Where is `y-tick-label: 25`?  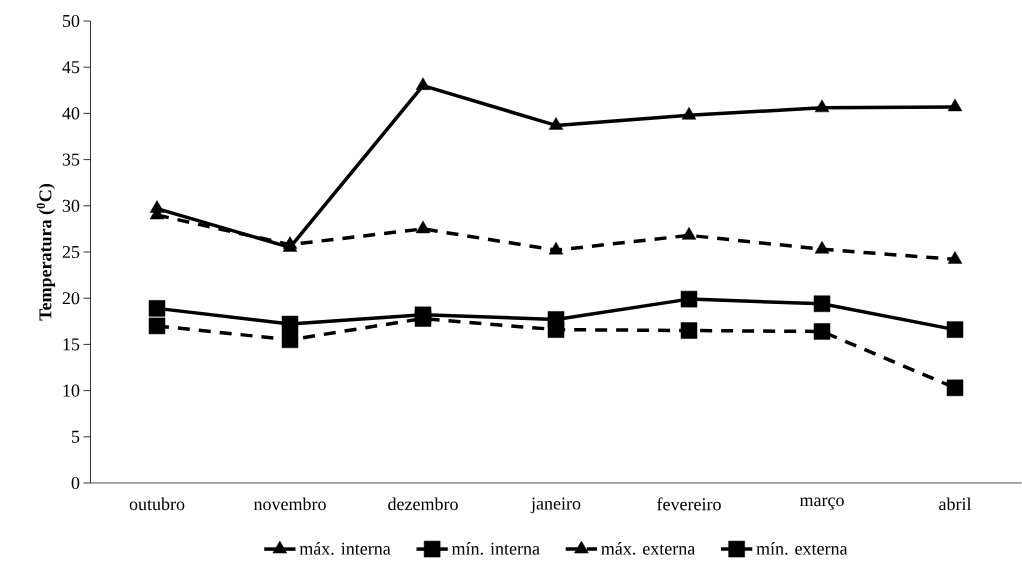 y-tick-label: 25 is located at coordinates (71, 252).